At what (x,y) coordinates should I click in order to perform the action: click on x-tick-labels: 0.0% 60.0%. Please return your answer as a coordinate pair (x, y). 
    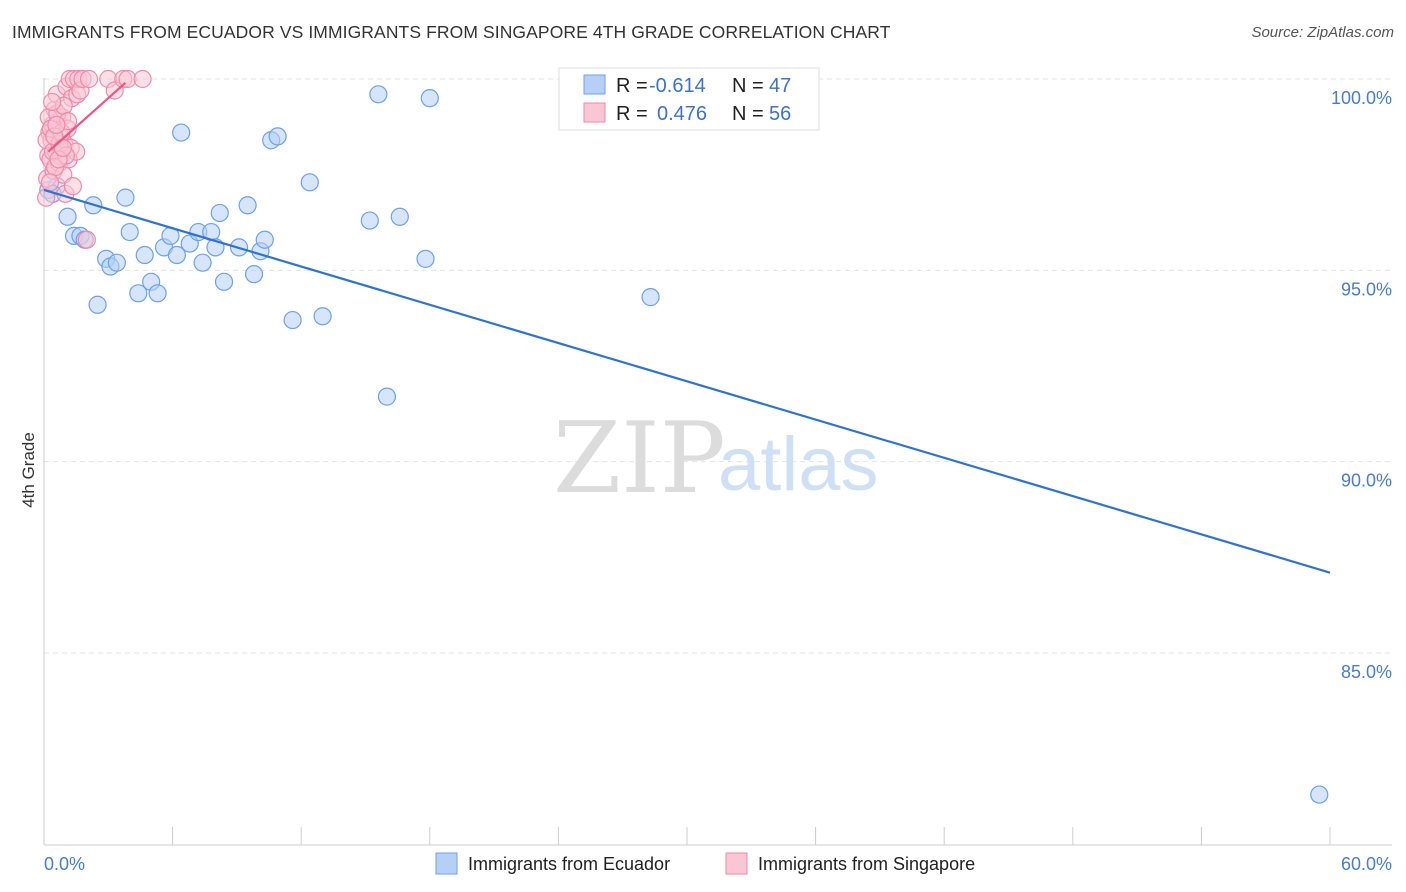
    Looking at the image, I should click on (718, 864).